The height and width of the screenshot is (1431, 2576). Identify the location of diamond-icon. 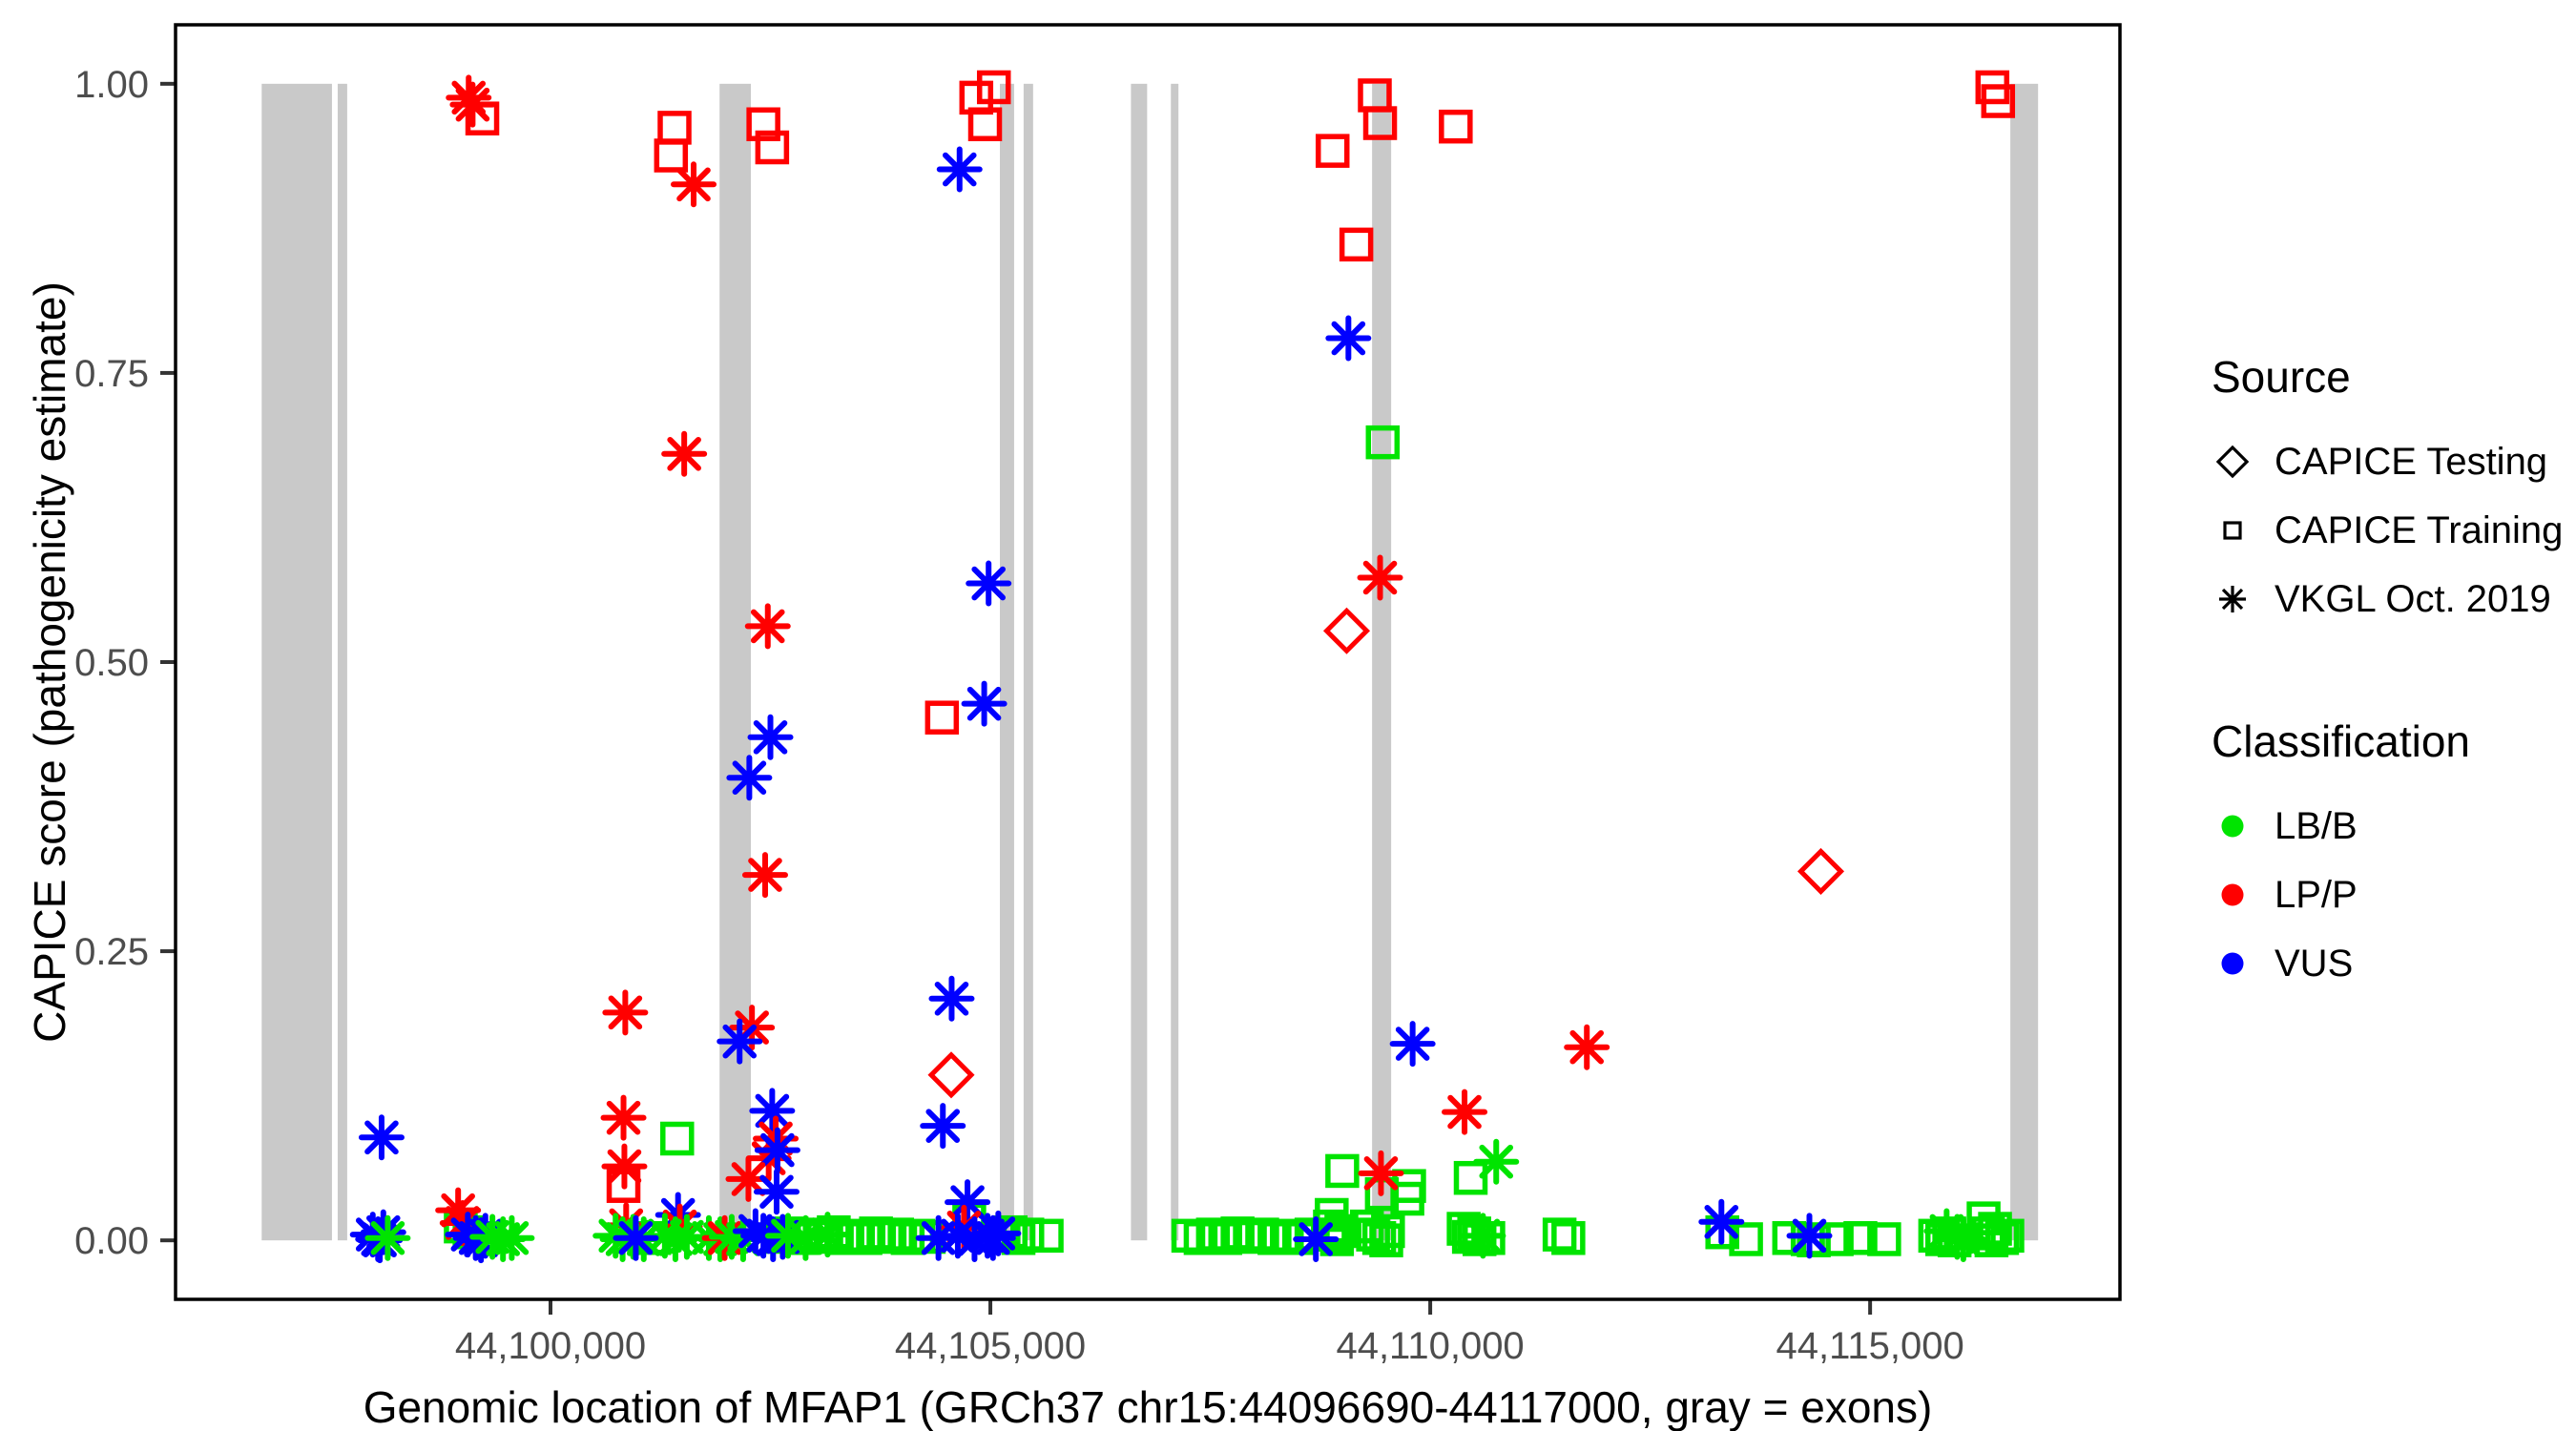
(2232, 462).